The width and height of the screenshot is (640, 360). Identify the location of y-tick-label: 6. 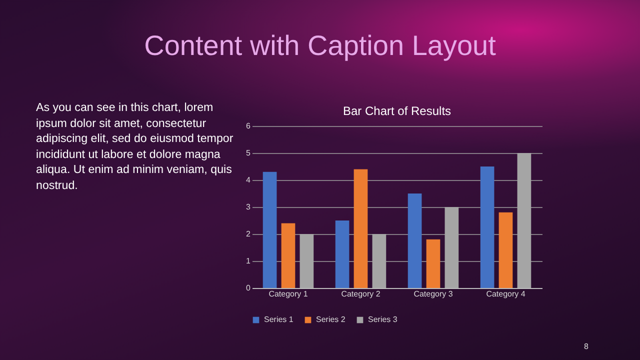
(249, 126).